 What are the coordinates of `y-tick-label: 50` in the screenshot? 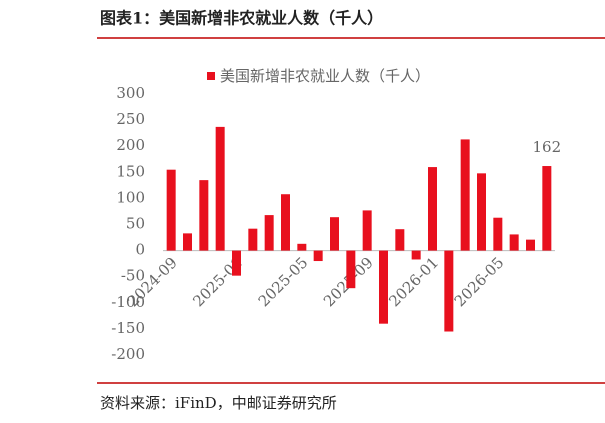 It's located at (135, 224).